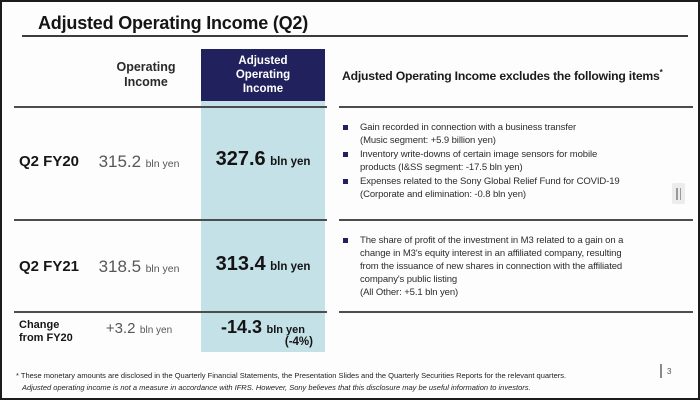 The image size is (700, 400). What do you see at coordinates (120, 266) in the screenshot?
I see `value: 318.5` at bounding box center [120, 266].